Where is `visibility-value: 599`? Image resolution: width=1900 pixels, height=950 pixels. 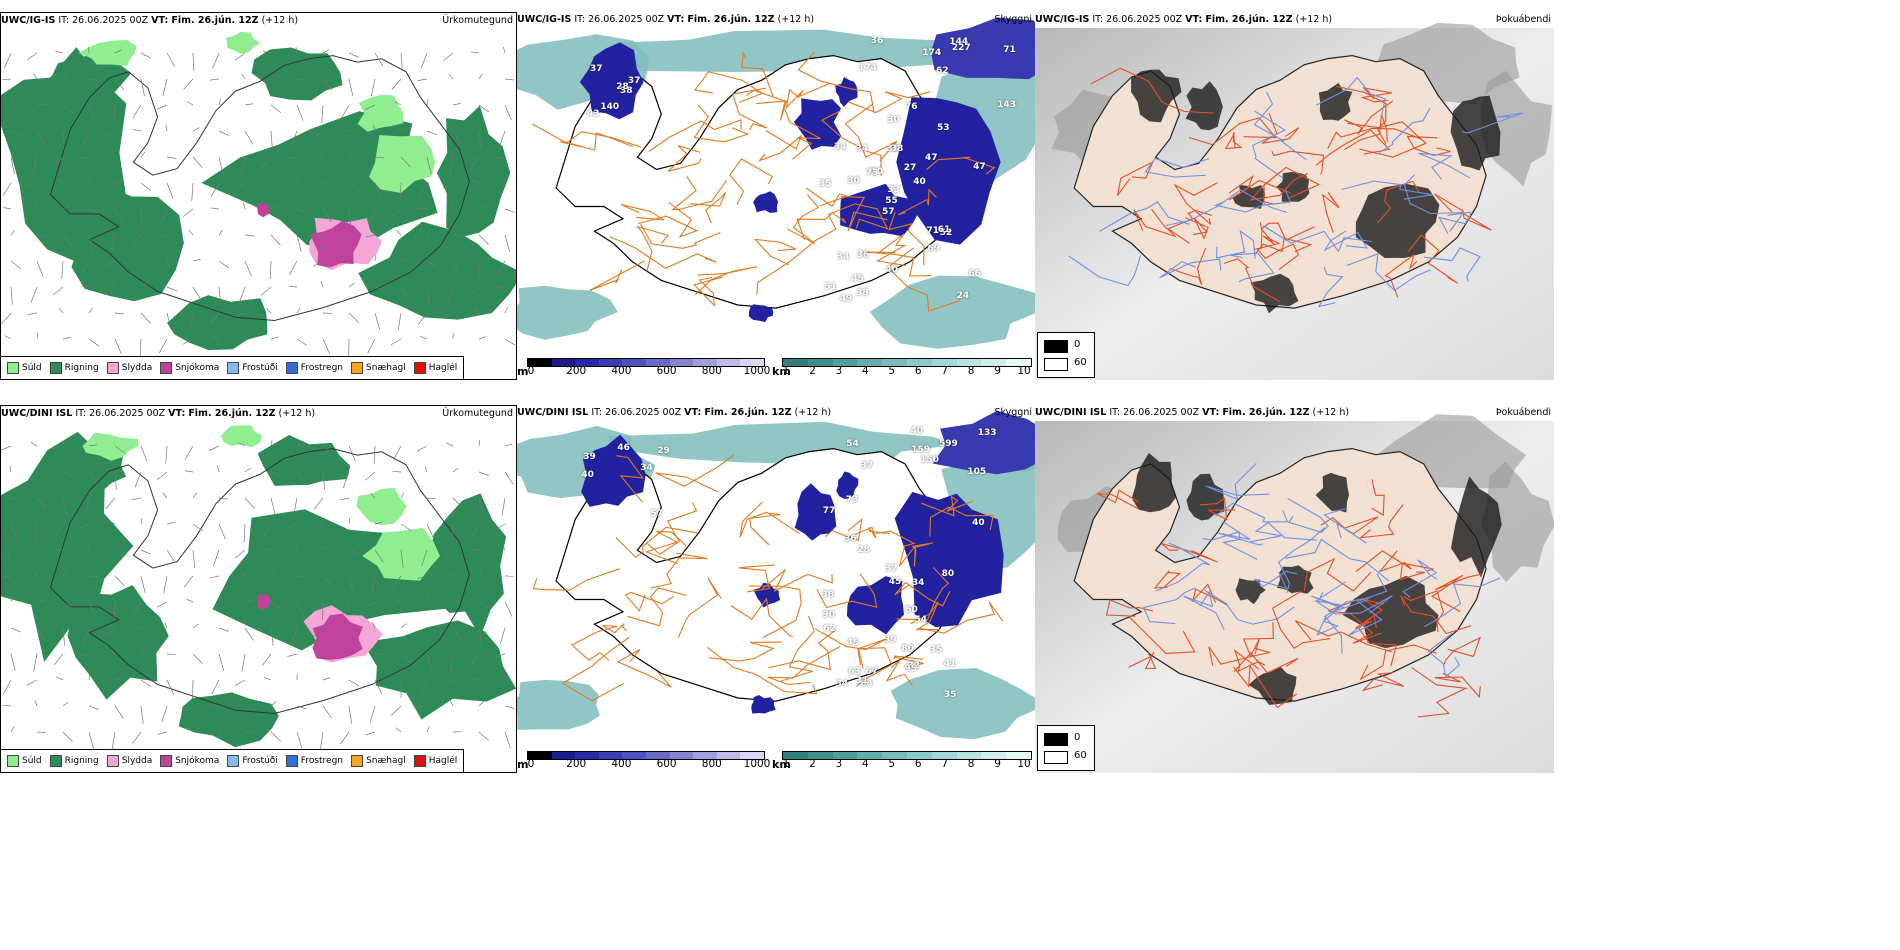 visibility-value: 599 is located at coordinates (948, 443).